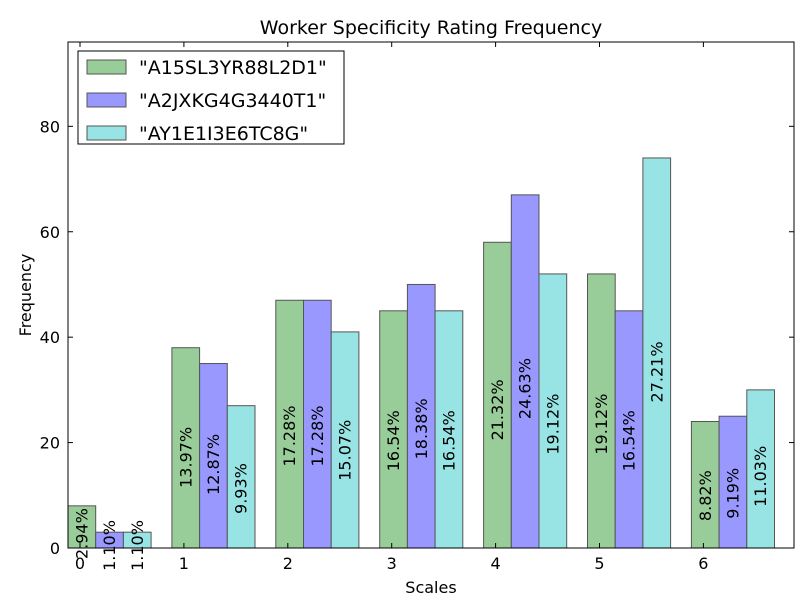  I want to click on bar-s0-c3, so click(393, 429).